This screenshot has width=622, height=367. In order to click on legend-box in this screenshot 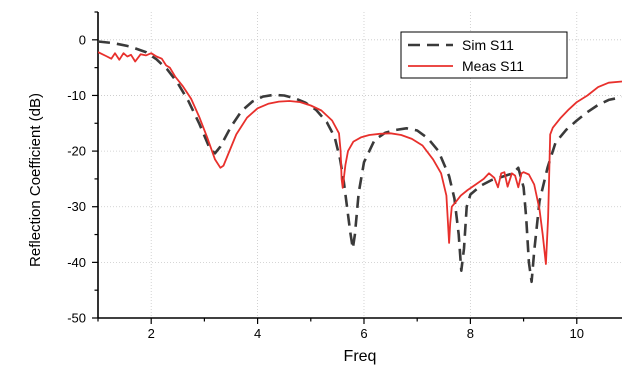, I will do `click(484, 55)`.